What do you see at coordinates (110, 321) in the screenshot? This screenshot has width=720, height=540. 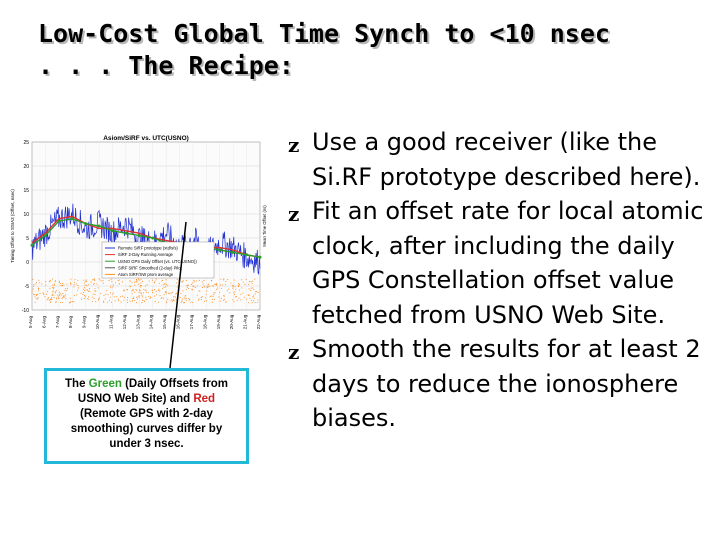 I see `x-tick-label: 11-Aug` at bounding box center [110, 321].